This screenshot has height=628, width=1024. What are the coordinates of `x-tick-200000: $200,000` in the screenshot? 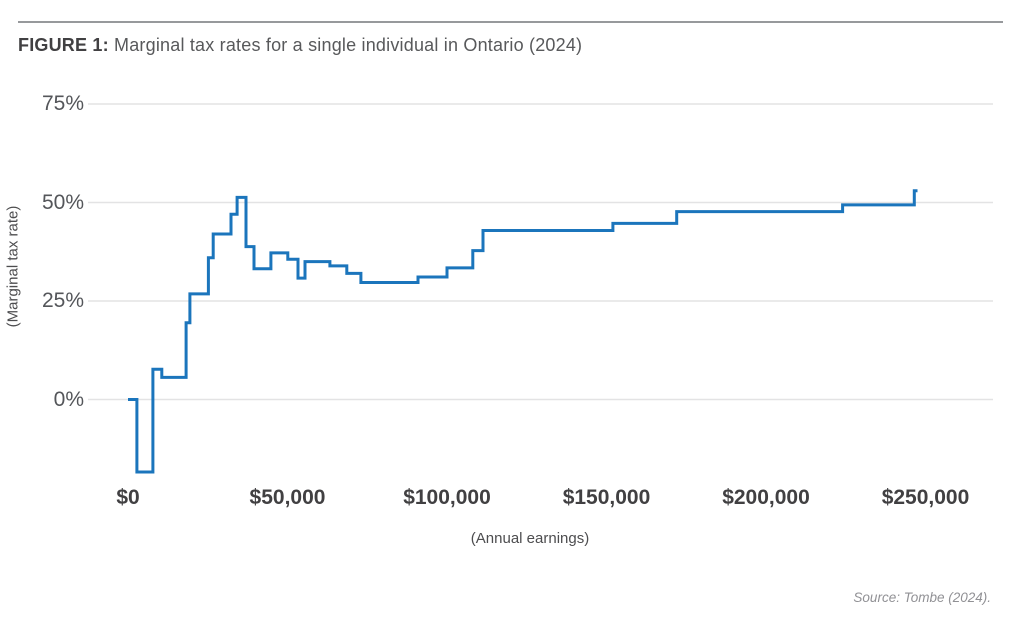 It's located at (766, 497).